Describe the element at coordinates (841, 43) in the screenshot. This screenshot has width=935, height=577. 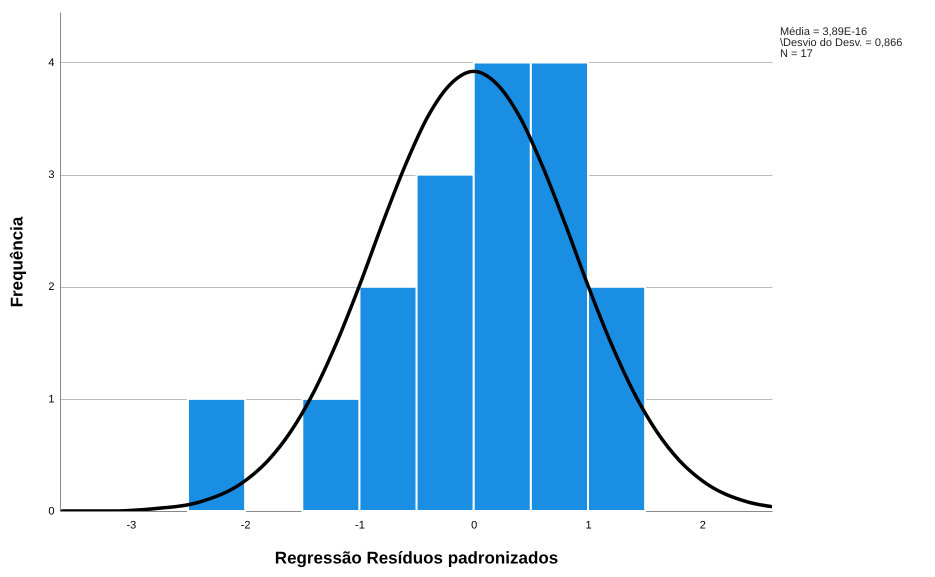
I see `text: \Desvio do Desv. = 0,866` at that location.